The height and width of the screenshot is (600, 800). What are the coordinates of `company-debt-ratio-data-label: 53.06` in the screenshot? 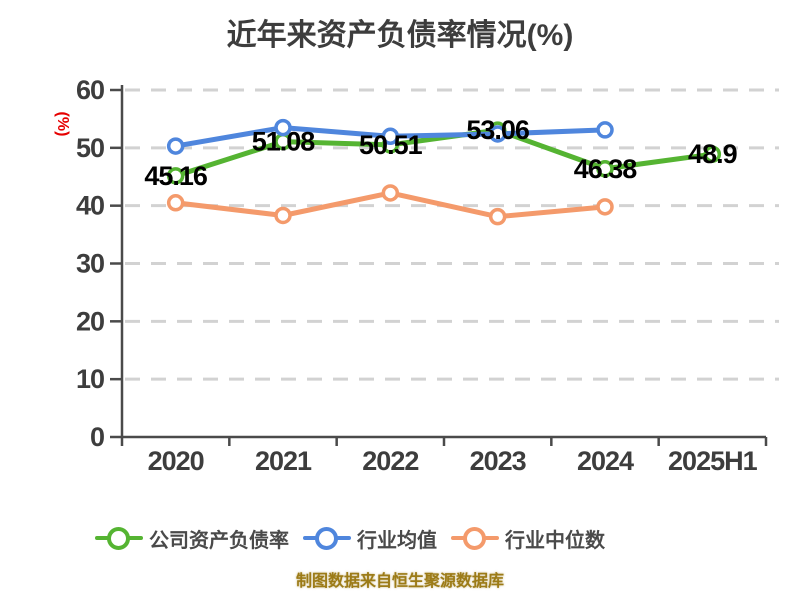 It's located at (498, 130).